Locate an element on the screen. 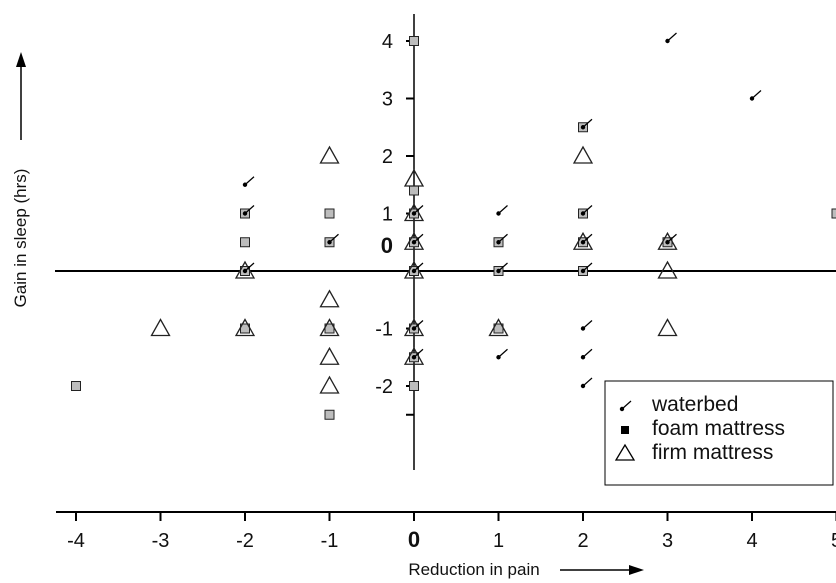  y-tick-label: 3 is located at coordinates (387, 100).